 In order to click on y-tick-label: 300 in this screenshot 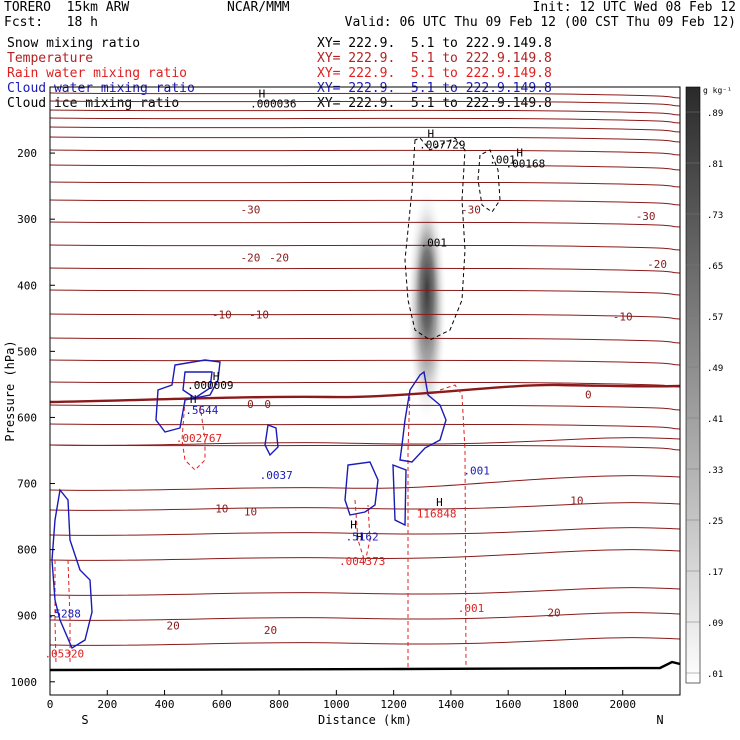, I will do `click(27, 219)`.